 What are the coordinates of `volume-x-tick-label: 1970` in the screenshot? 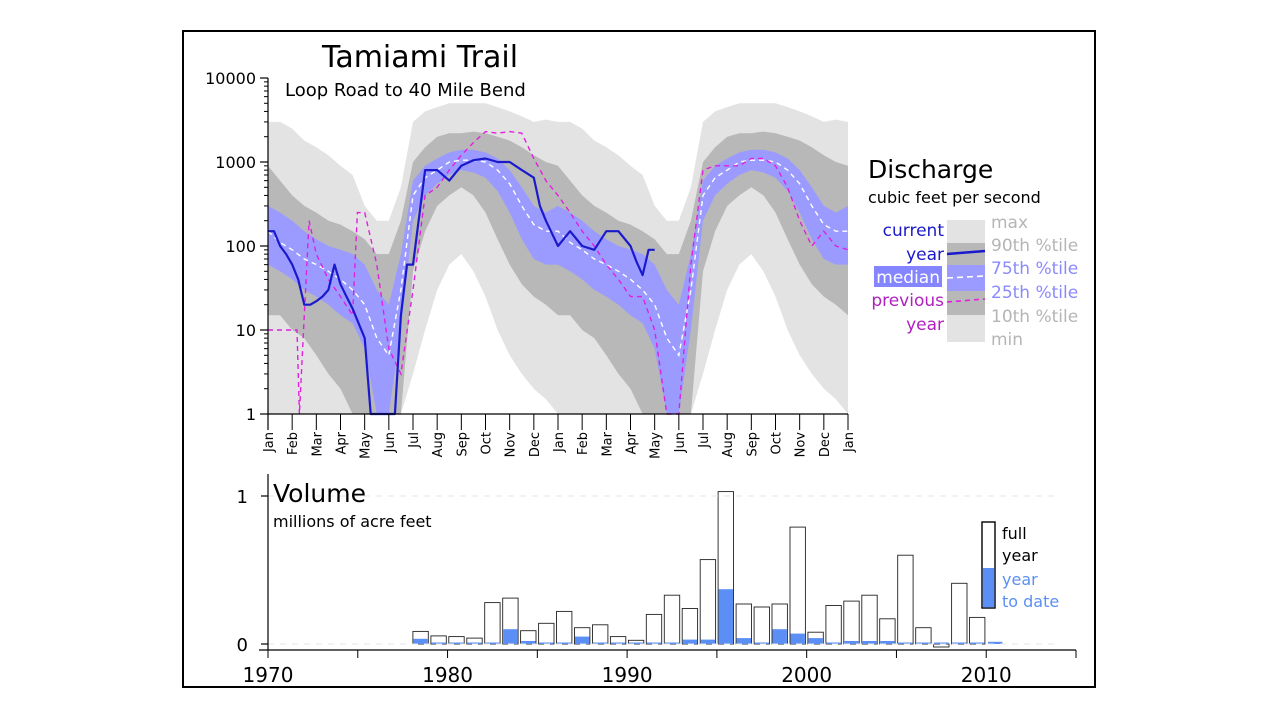 It's located at (268, 674).